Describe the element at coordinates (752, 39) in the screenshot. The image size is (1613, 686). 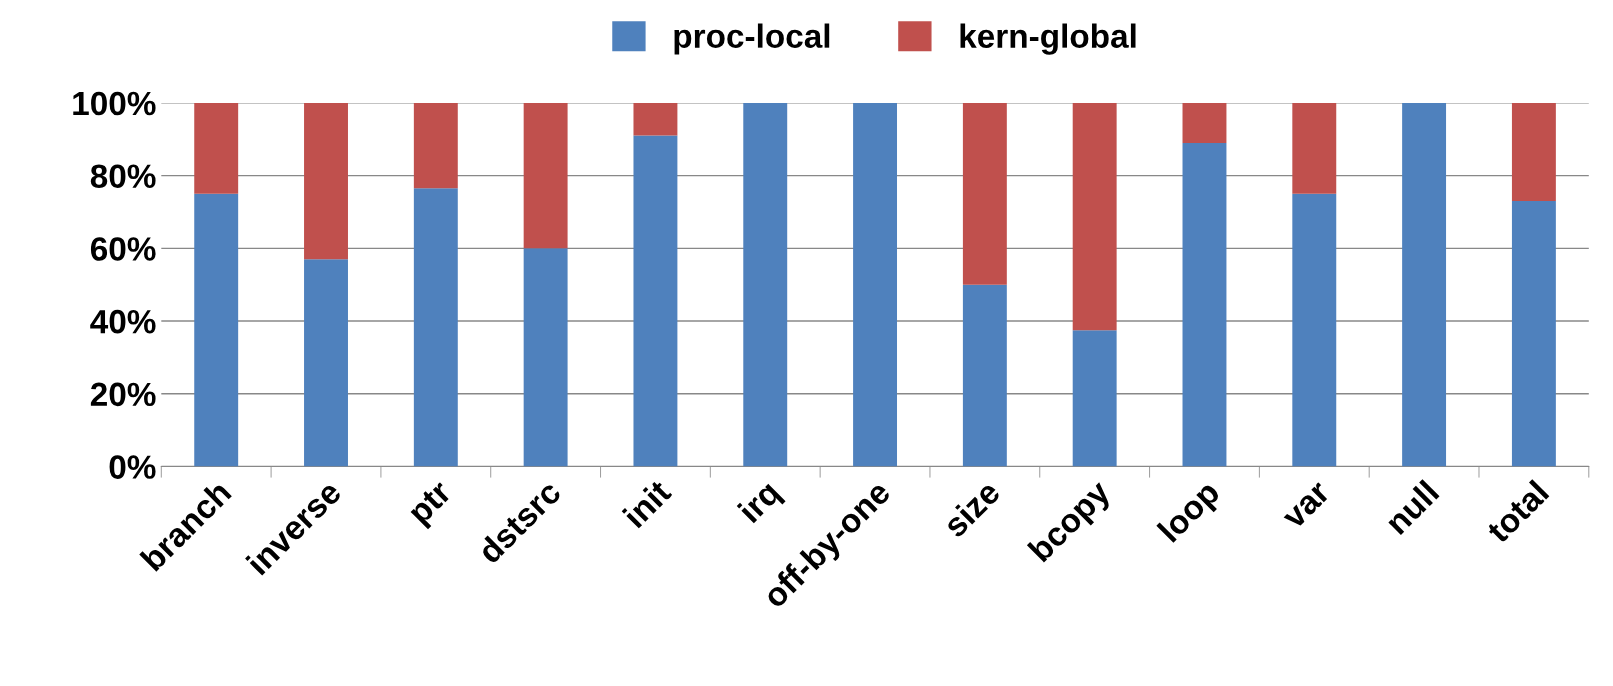
I see `legend-label: proc-local` at that location.